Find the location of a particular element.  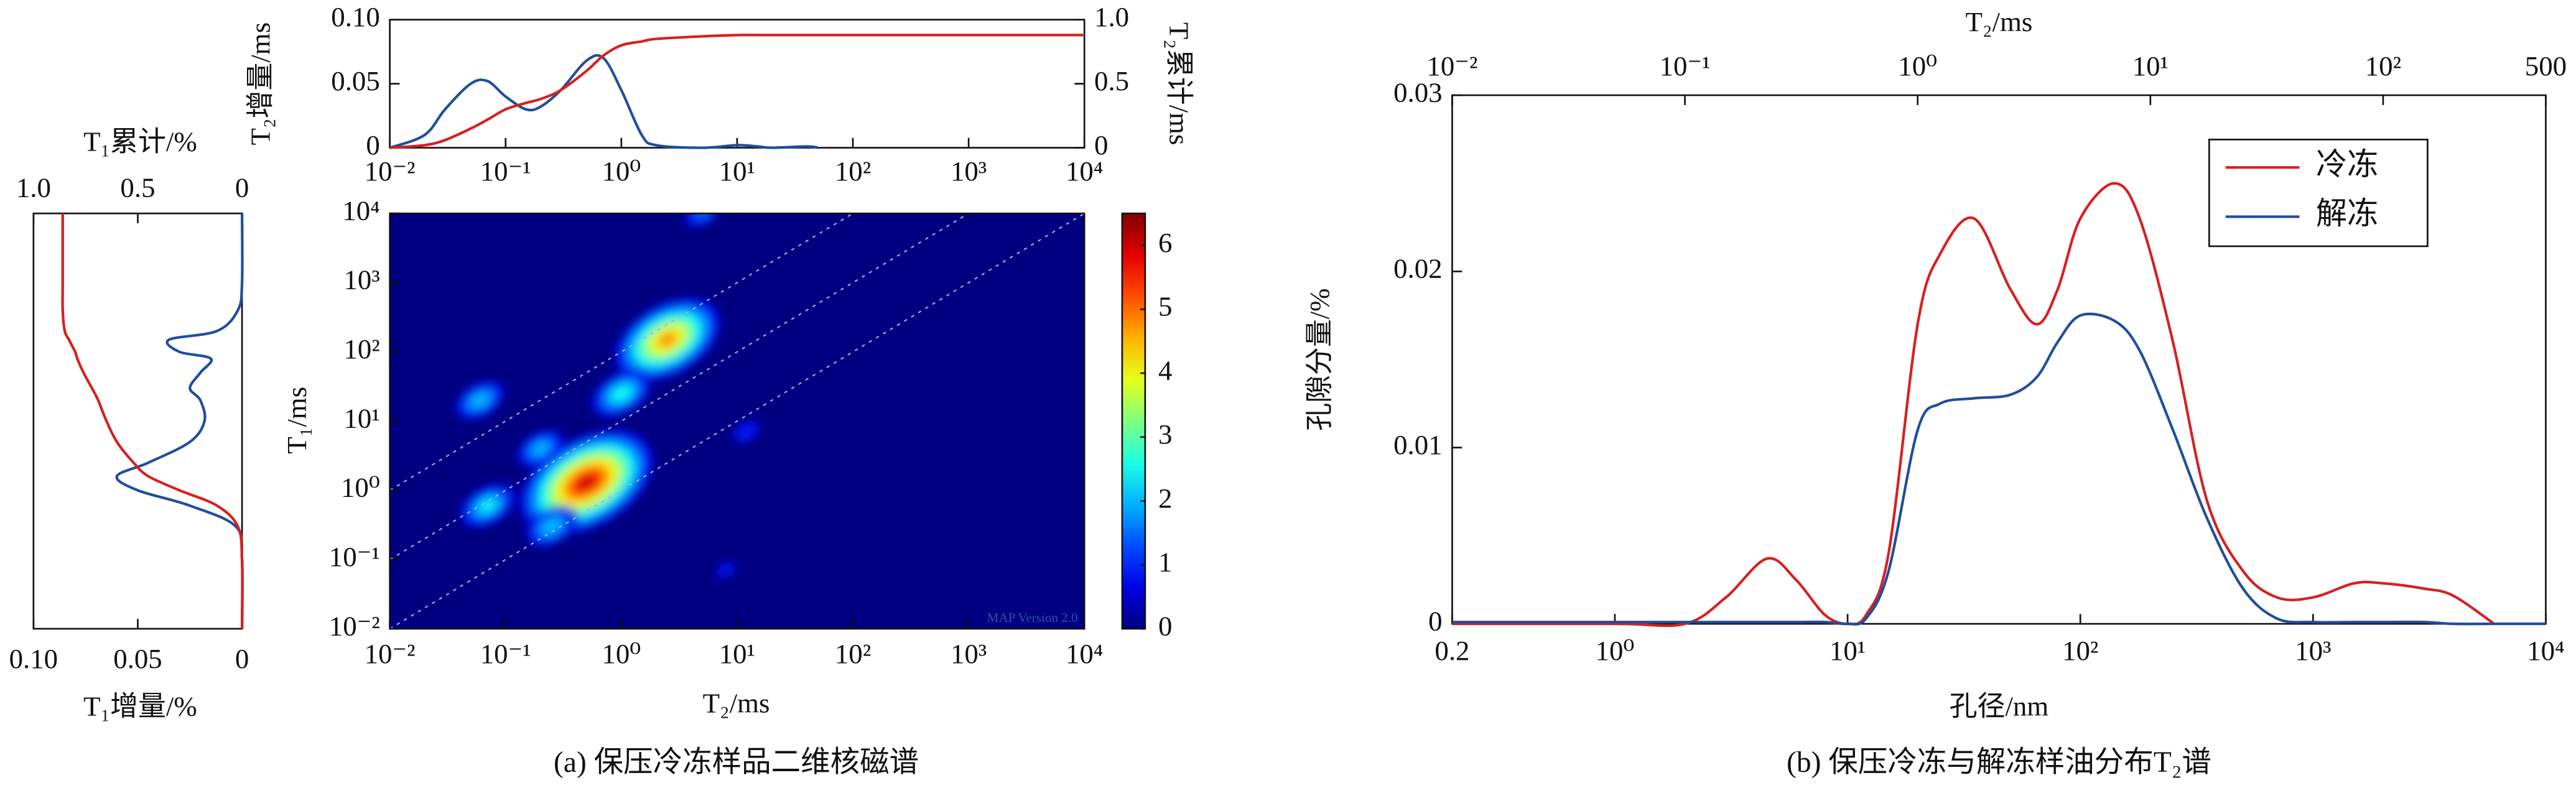

y-tick-label: 10¹ is located at coordinates (361, 417).